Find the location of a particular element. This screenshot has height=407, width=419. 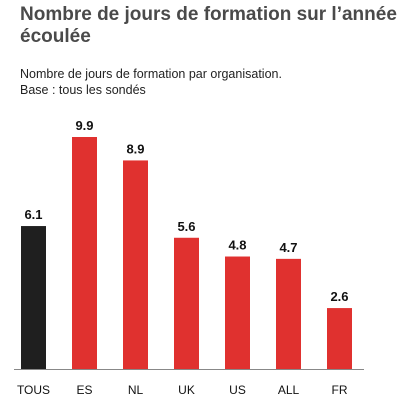

x-tick-label-tous: TOUS is located at coordinates (33, 390).